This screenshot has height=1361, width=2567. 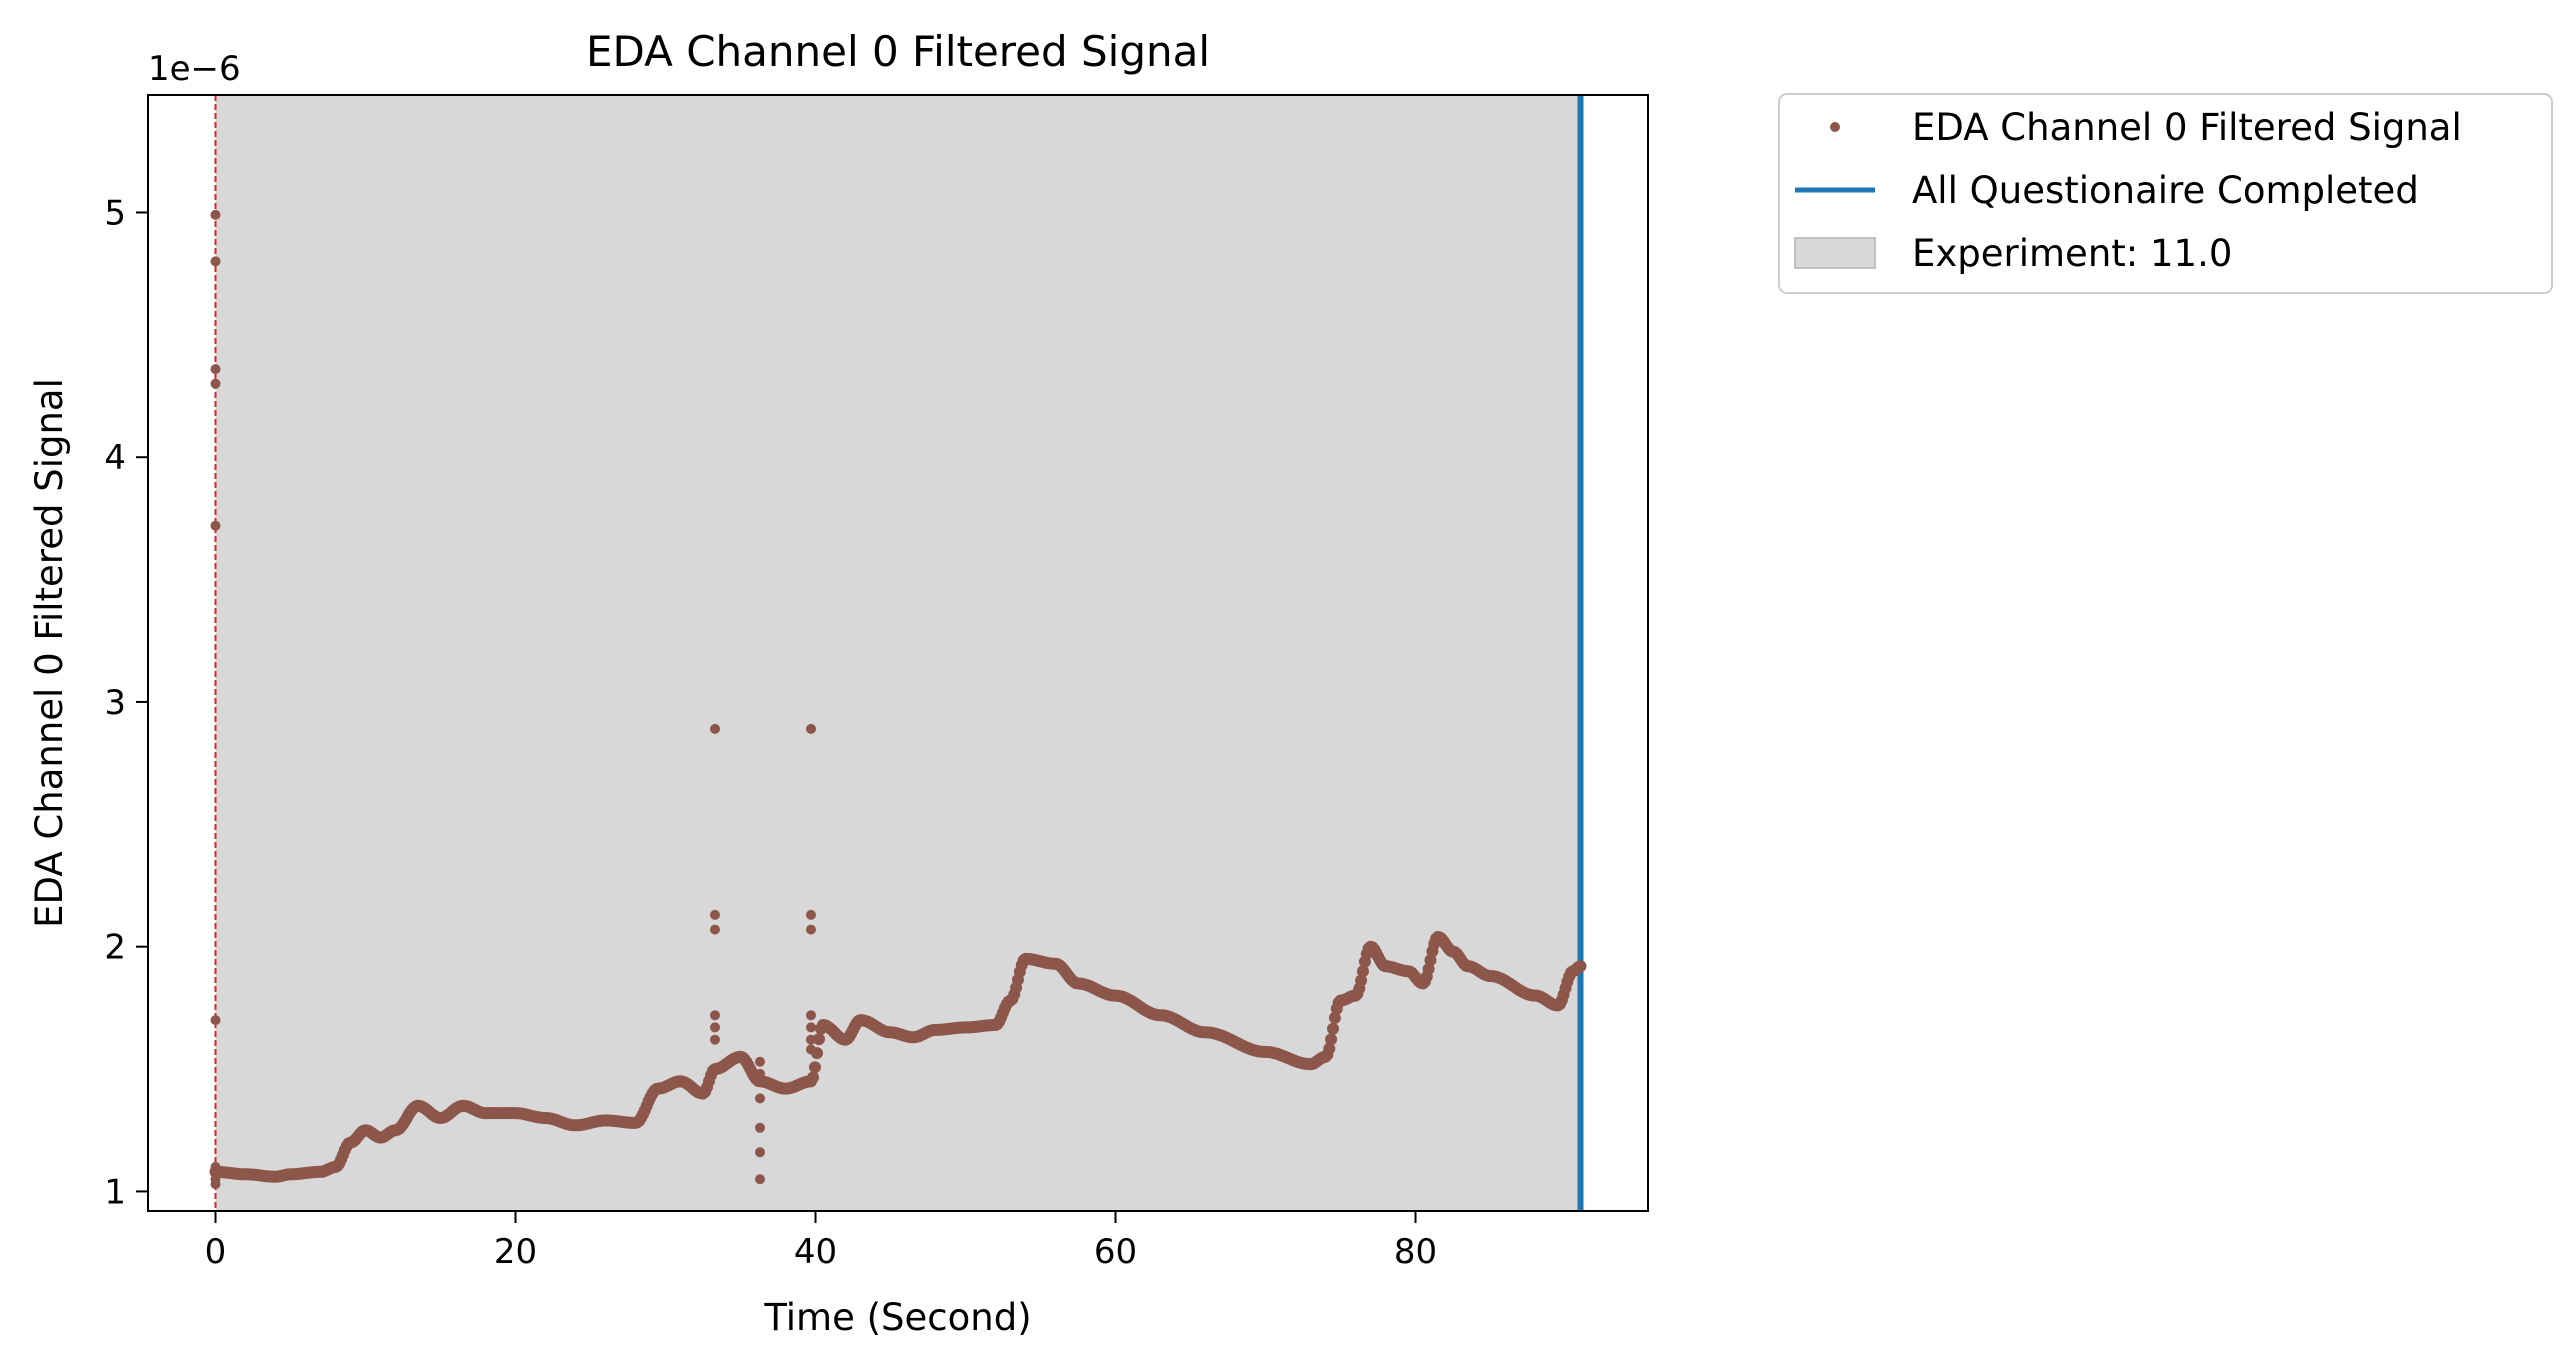 I want to click on x-tick-label: 20, so click(x=515, y=1252).